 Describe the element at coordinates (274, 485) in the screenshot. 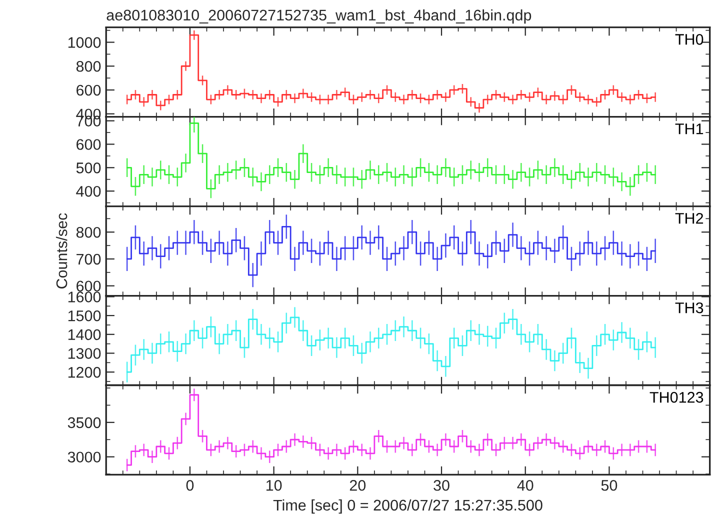

I see `x-tick-label: 10` at that location.